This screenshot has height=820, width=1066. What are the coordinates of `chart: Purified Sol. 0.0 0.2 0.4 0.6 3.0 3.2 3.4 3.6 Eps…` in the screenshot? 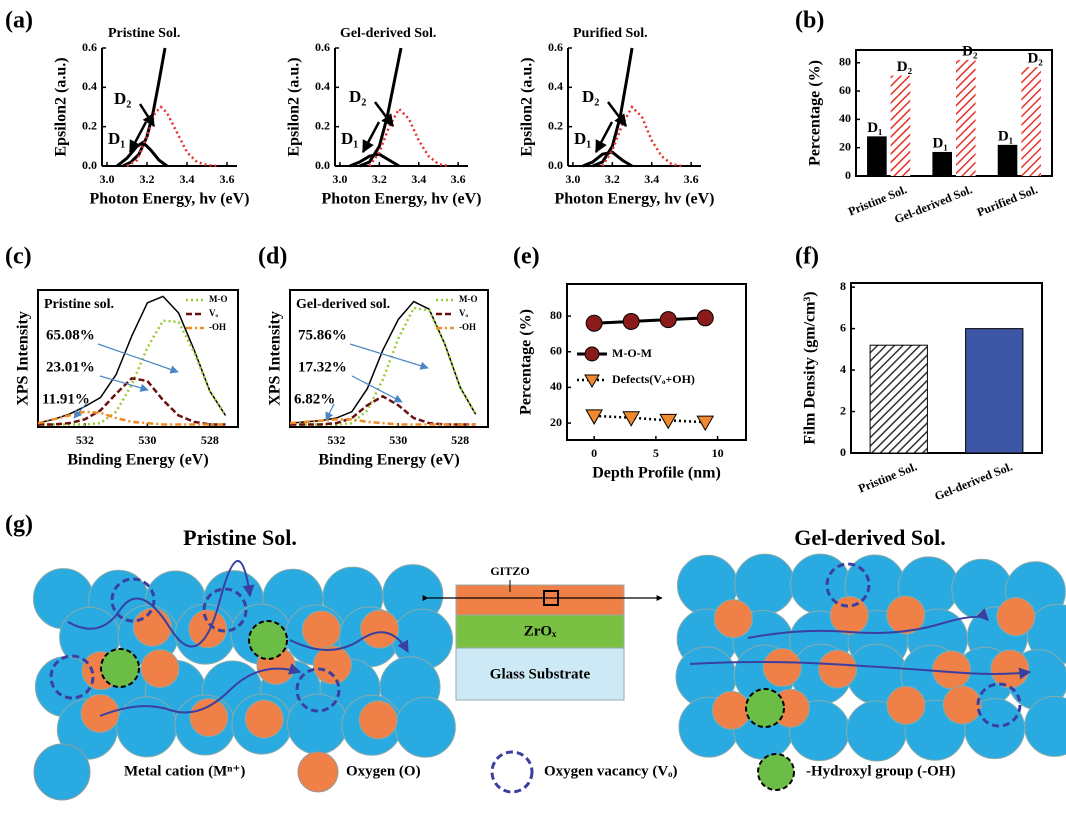 It's located at (617, 116).